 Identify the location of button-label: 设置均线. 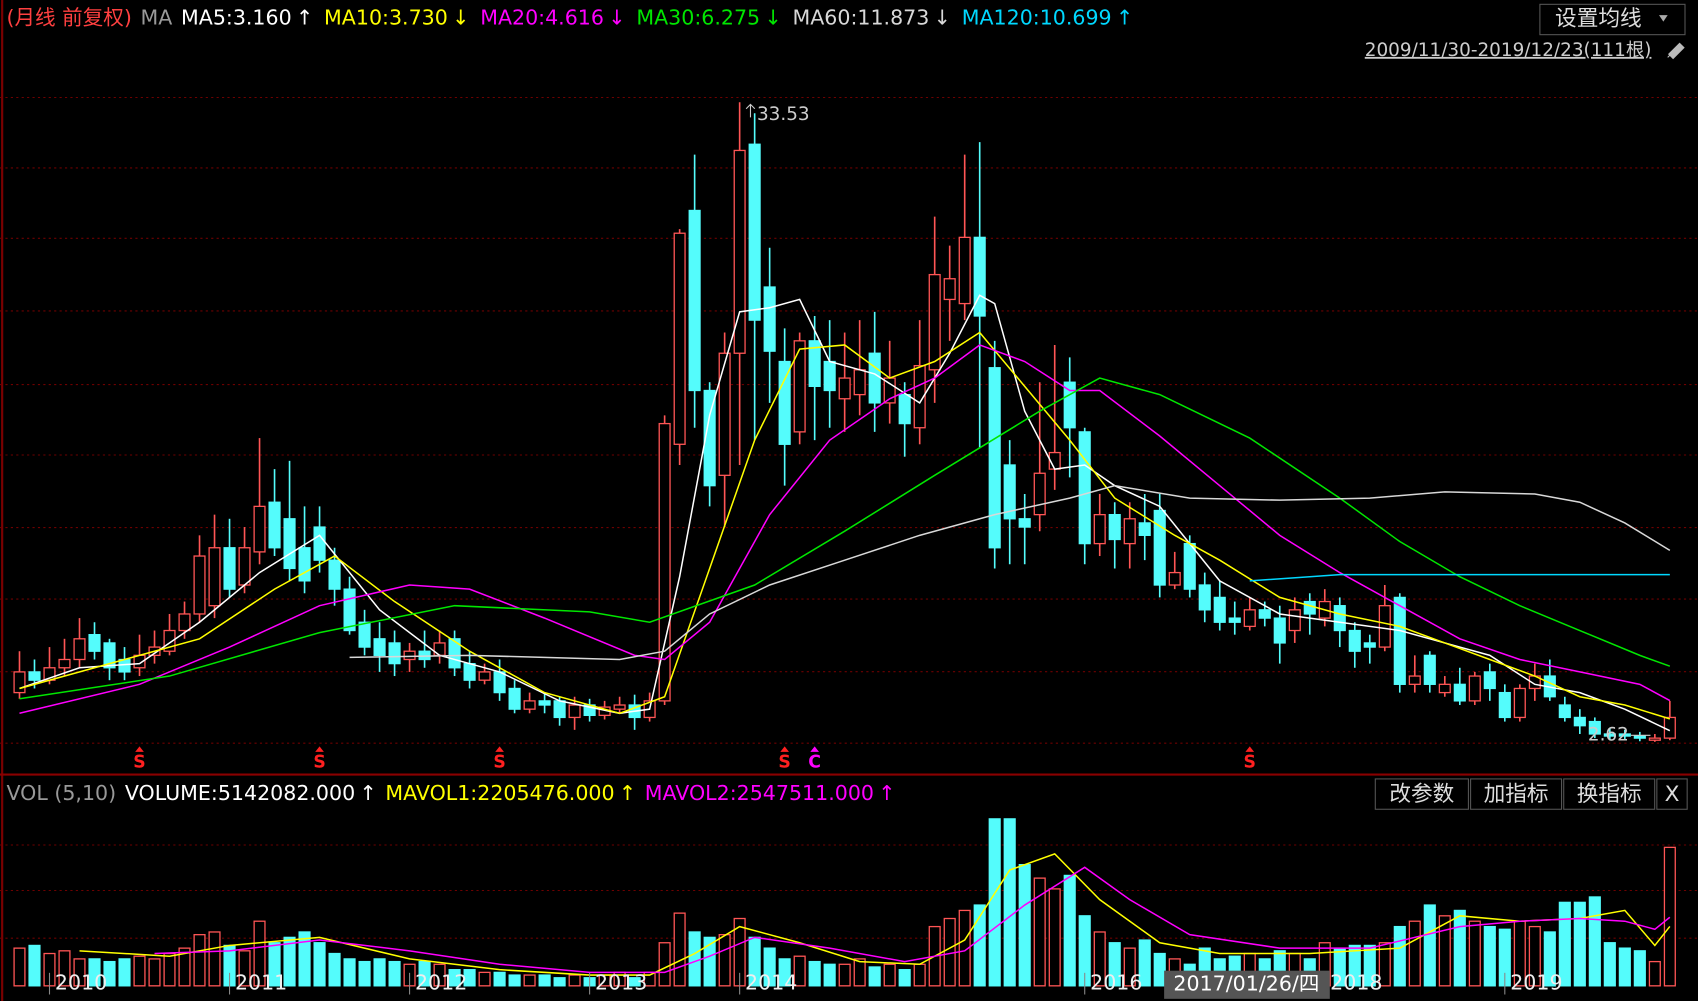
(1598, 18).